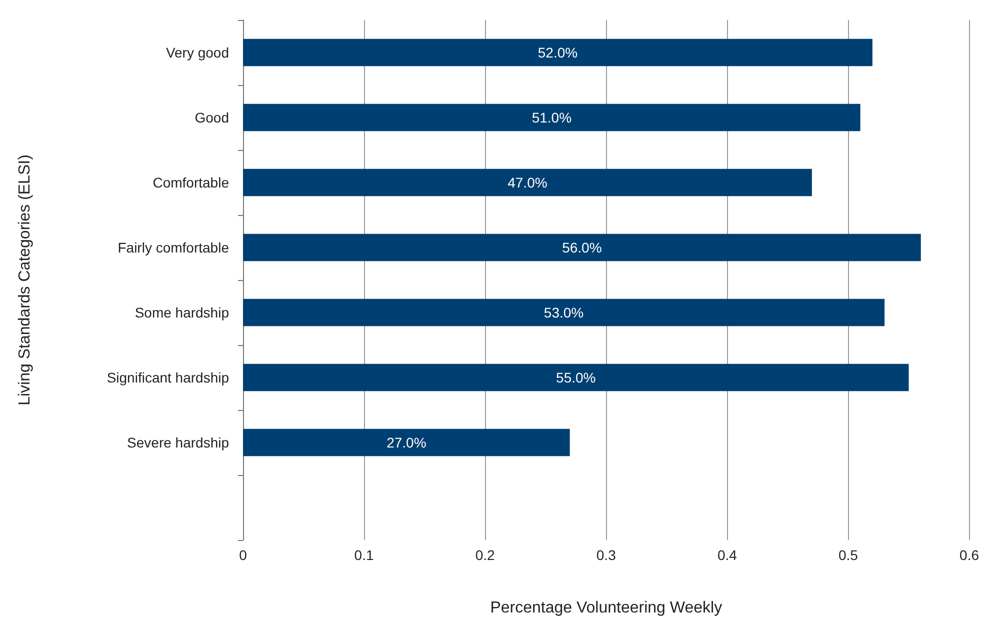 The image size is (982, 634). Describe the element at coordinates (174, 248) in the screenshot. I see `y-tick-label: Fairly comfortable` at that location.